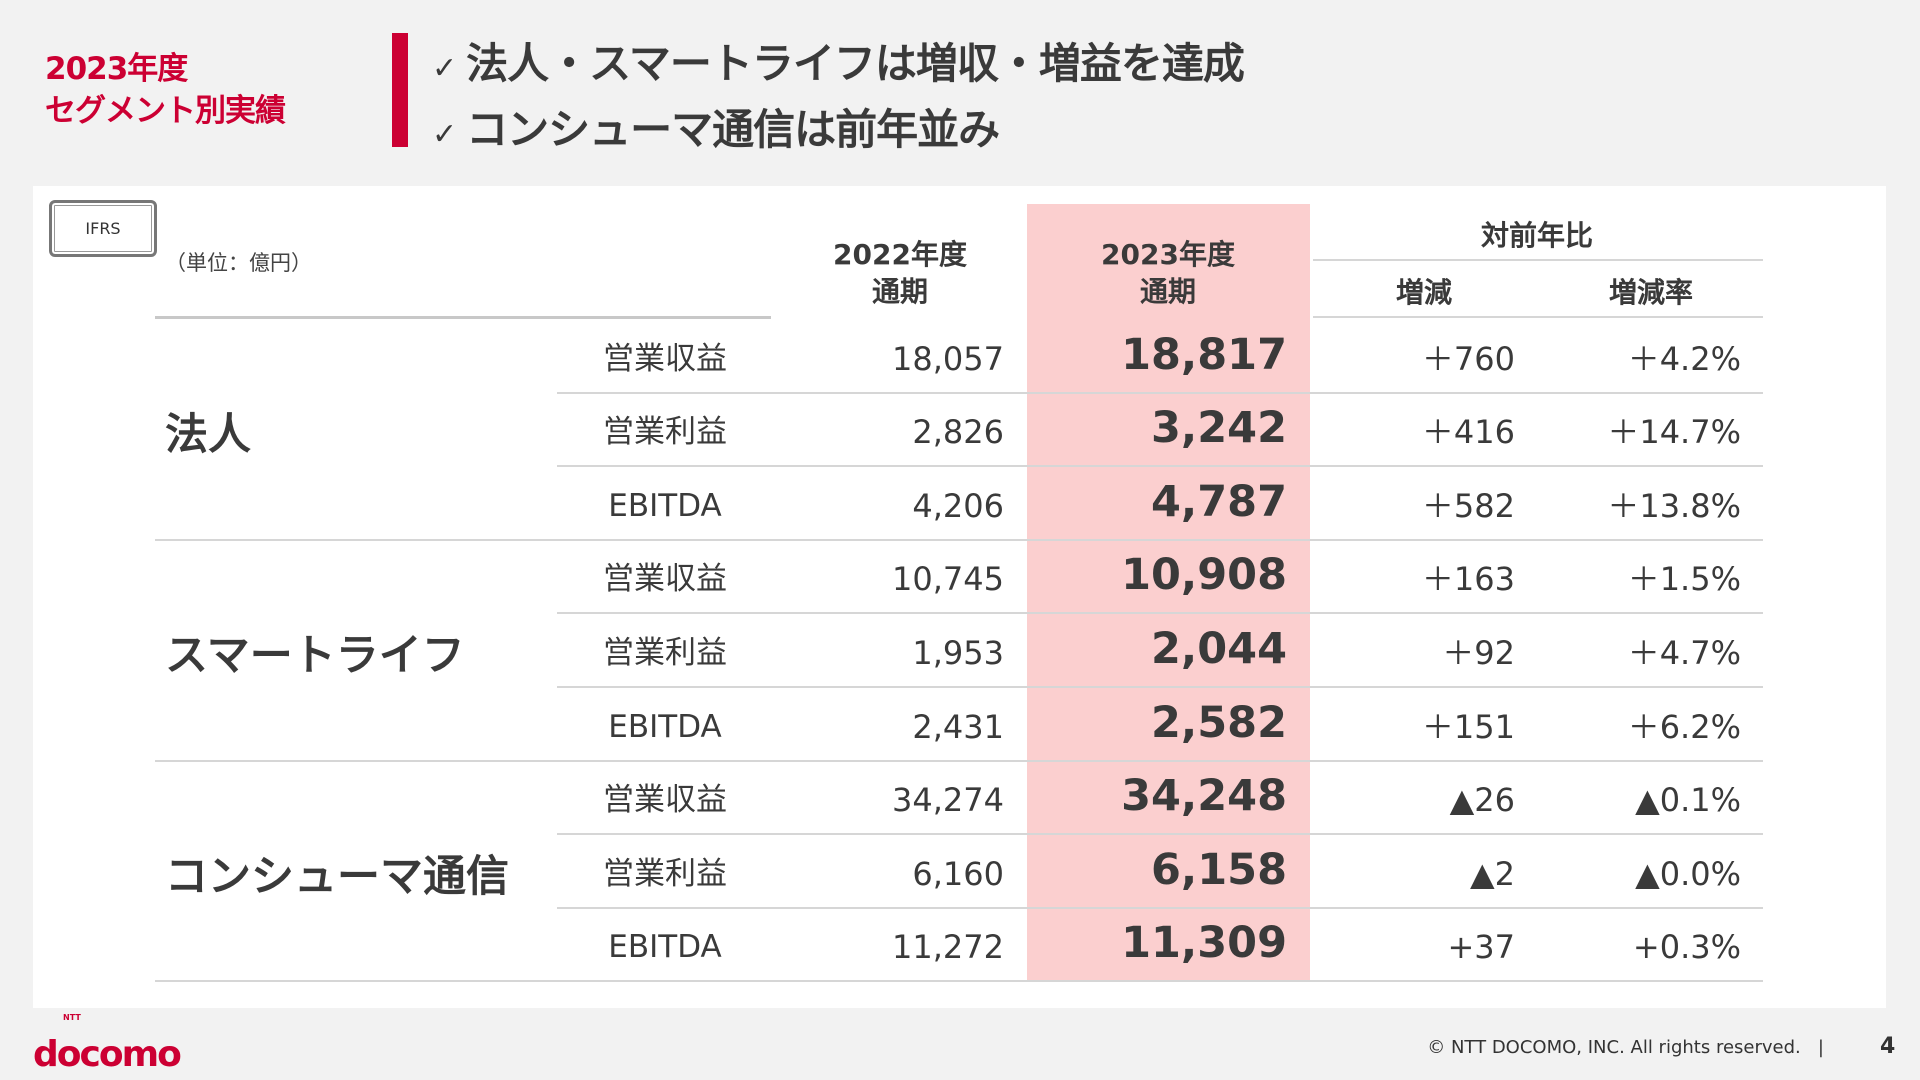 This screenshot has width=1920, height=1080. What do you see at coordinates (1684, 653) in the screenshot?
I see `rate-value: ＋4.7%` at bounding box center [1684, 653].